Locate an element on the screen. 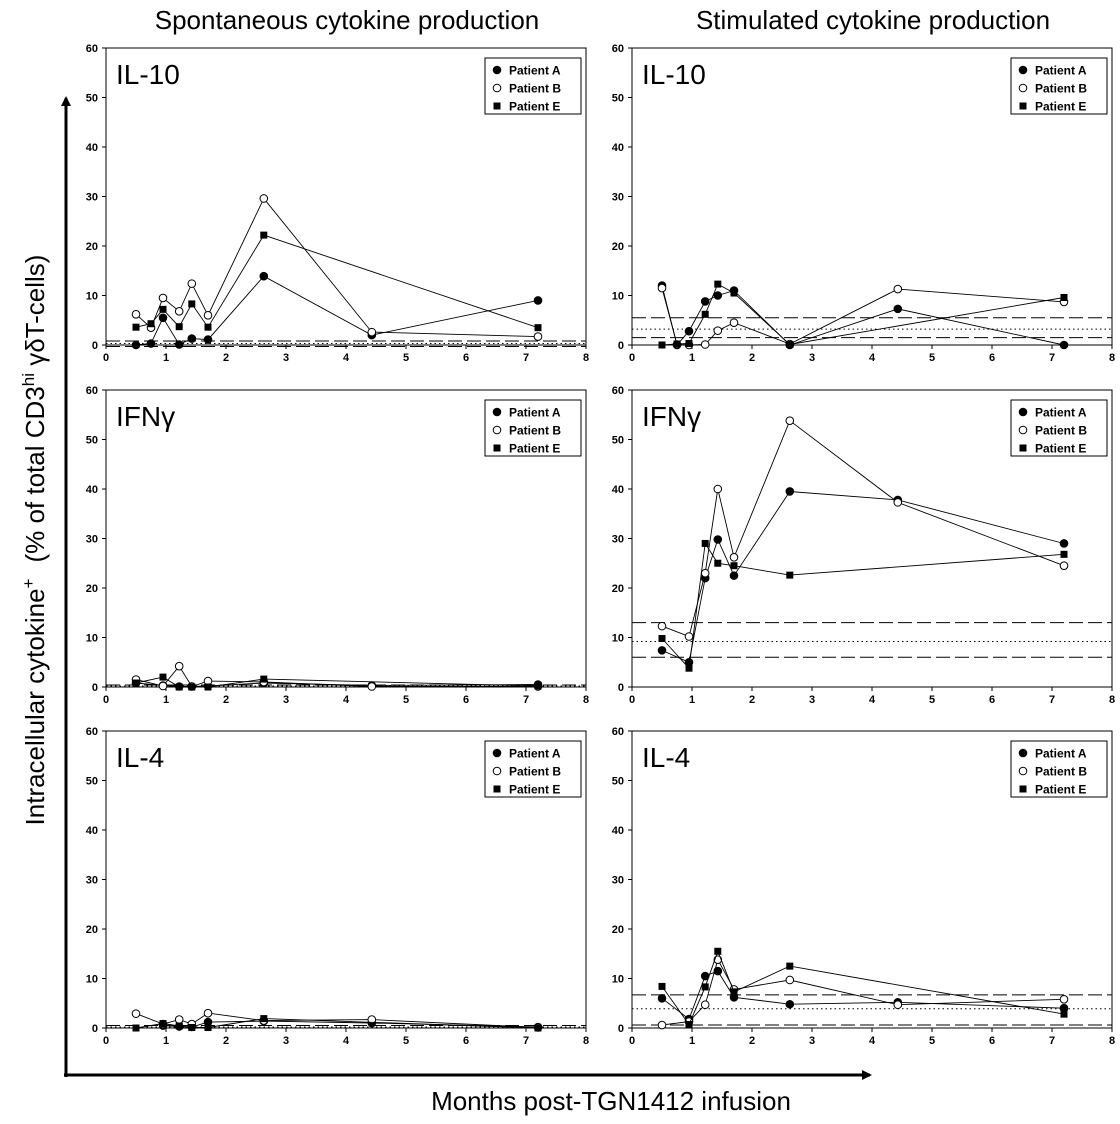 The width and height of the screenshot is (1120, 1124). x-tick-label: 6 is located at coordinates (466, 700).